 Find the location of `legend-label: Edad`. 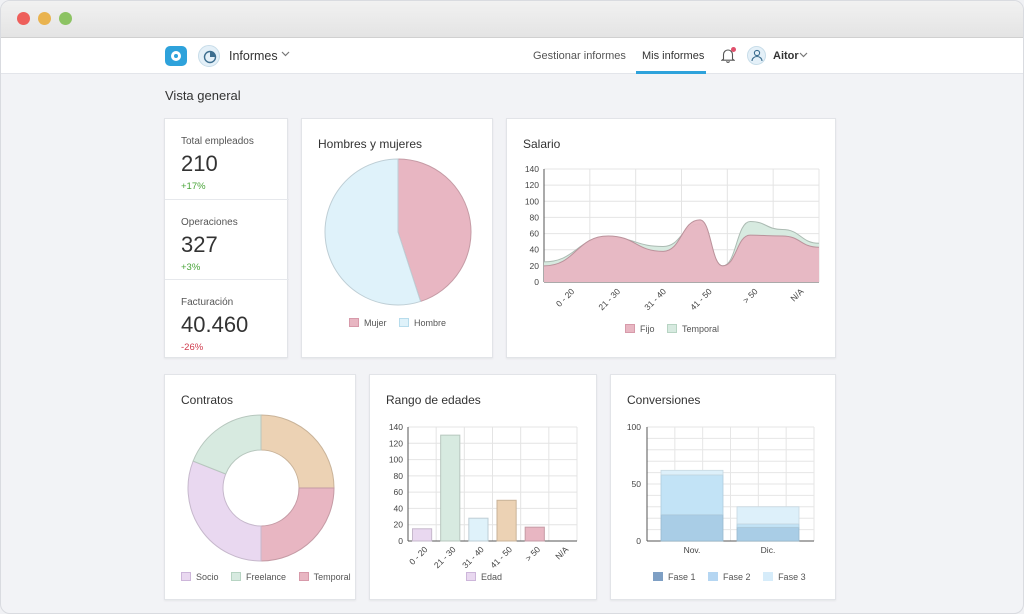

legend-label: Edad is located at coordinates (492, 577).